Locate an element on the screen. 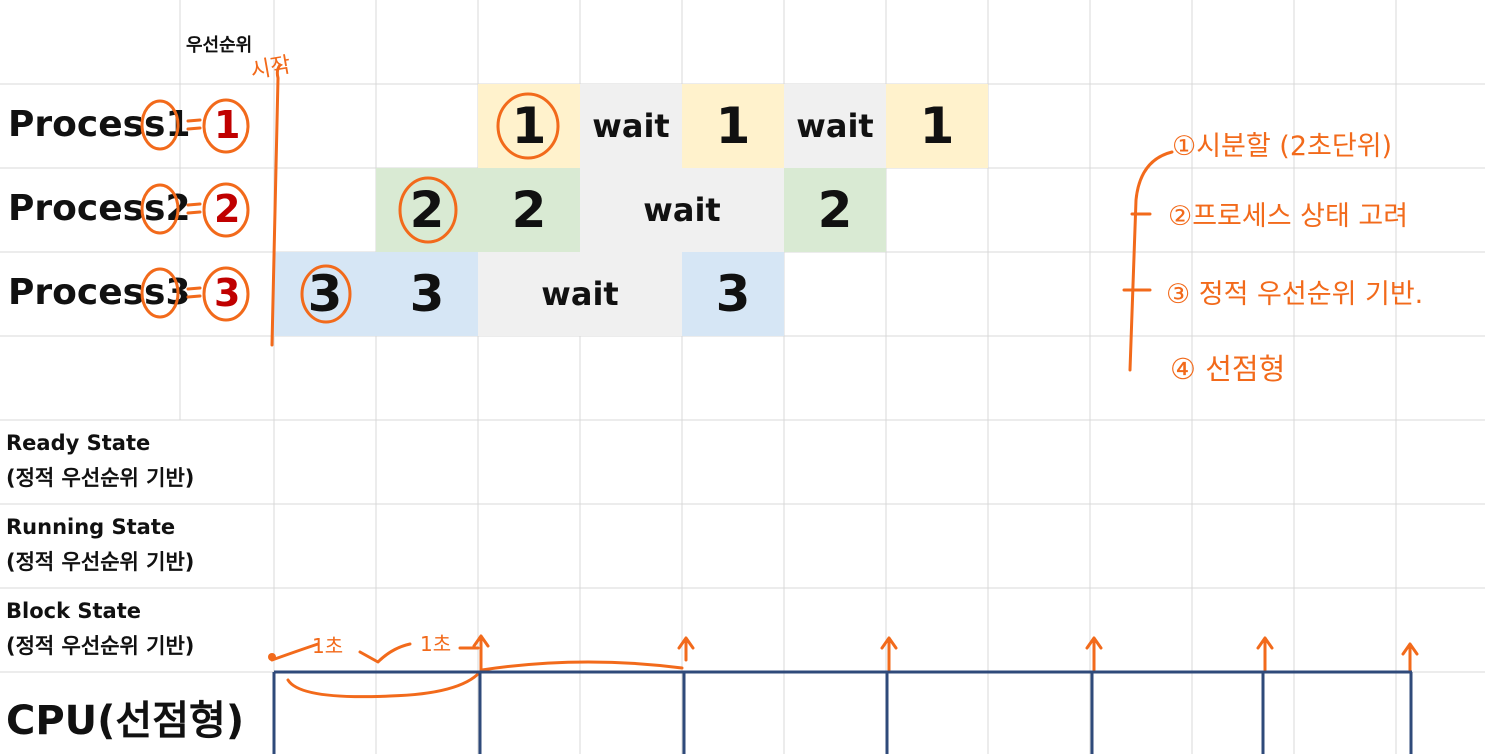  p3-slot-2: 3 is located at coordinates (427, 294).